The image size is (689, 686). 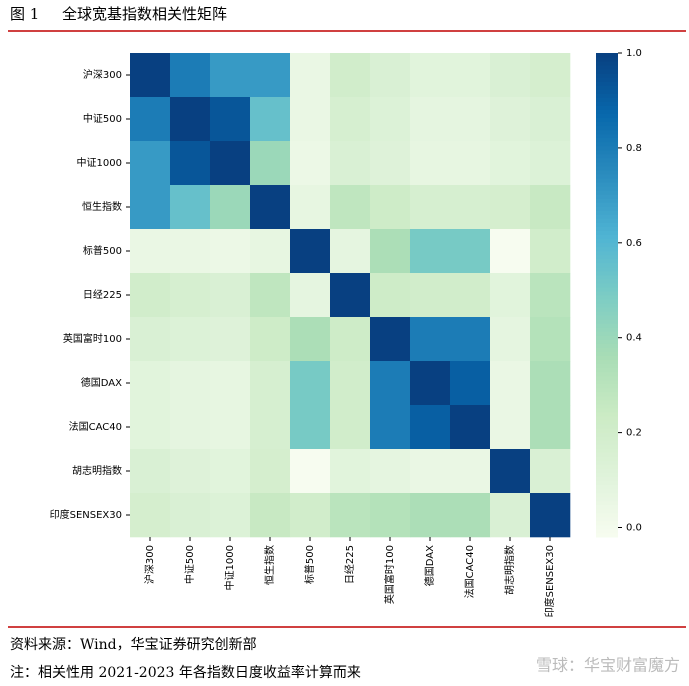 I want to click on source: 资料来源：Wind，华宝证券研究创新部, so click(x=133, y=645).